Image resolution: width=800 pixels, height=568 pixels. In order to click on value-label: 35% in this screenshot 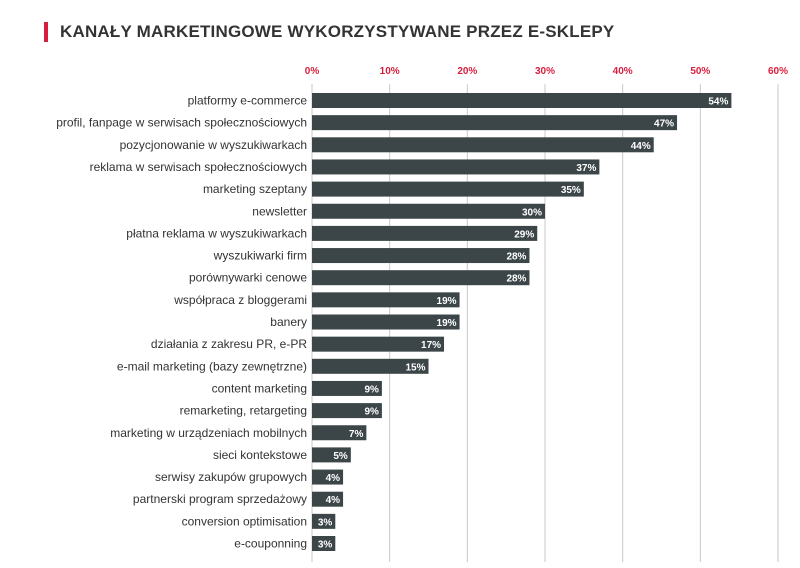, I will do `click(571, 190)`.